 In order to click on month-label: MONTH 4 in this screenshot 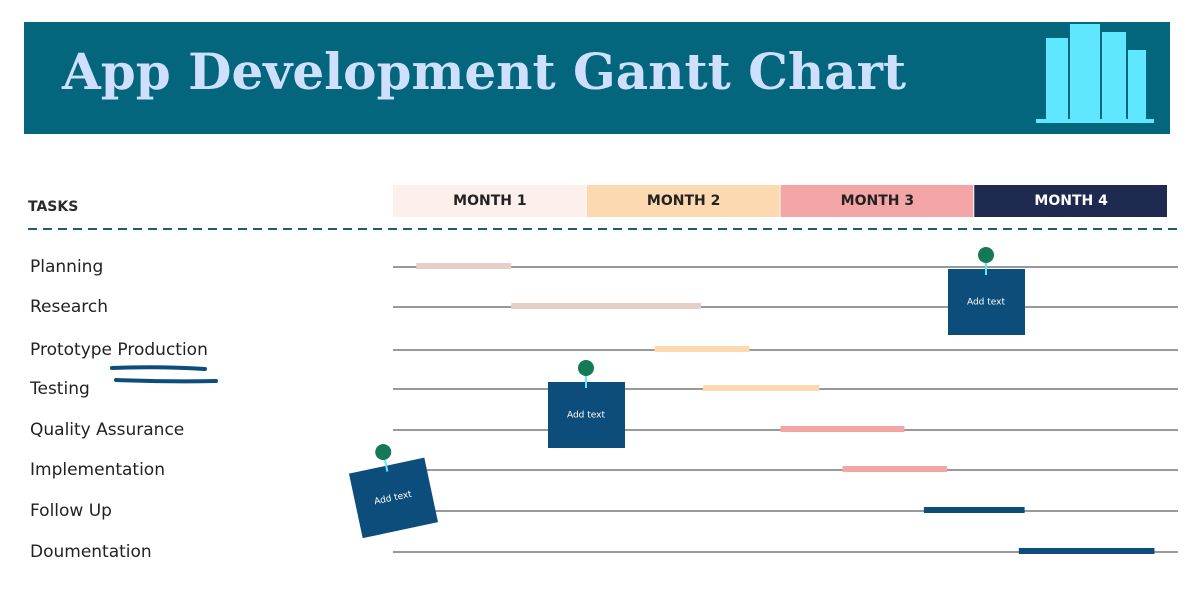, I will do `click(1071, 201)`.